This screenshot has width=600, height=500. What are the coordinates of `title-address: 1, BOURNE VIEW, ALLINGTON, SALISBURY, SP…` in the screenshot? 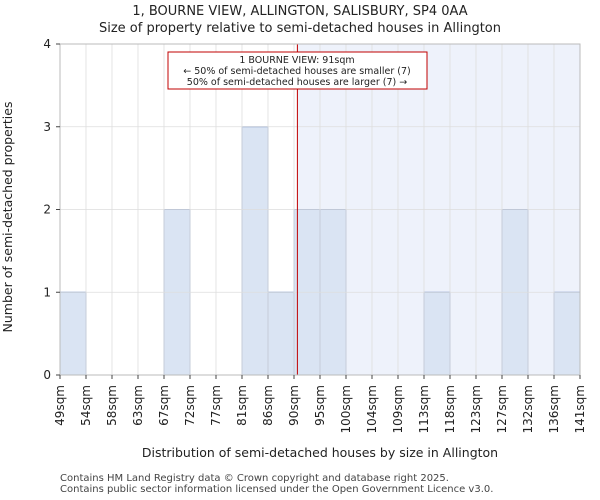 It's located at (300, 11).